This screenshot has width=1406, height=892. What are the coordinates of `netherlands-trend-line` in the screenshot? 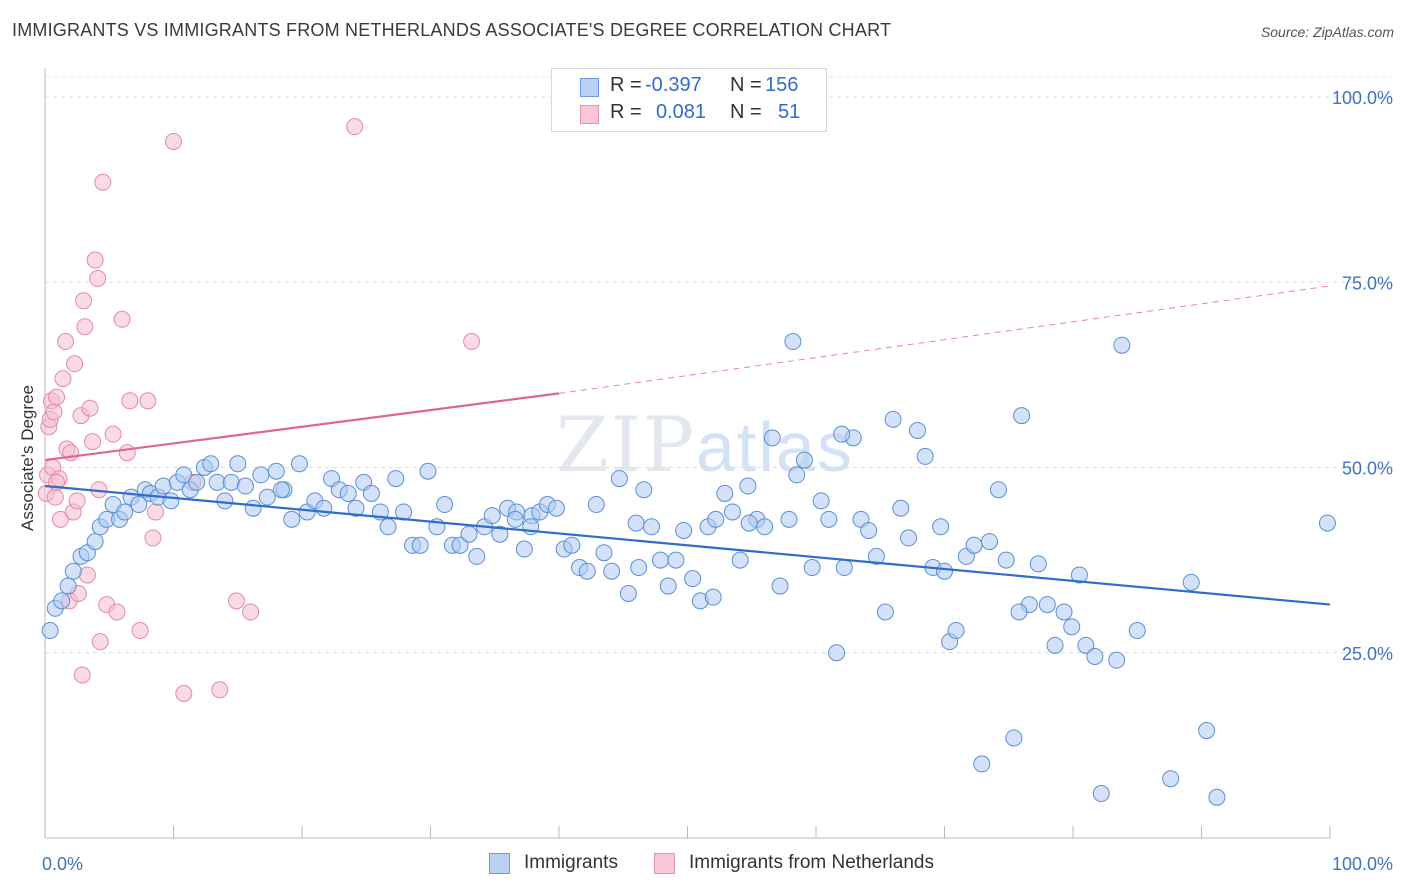 It's located at (302, 427).